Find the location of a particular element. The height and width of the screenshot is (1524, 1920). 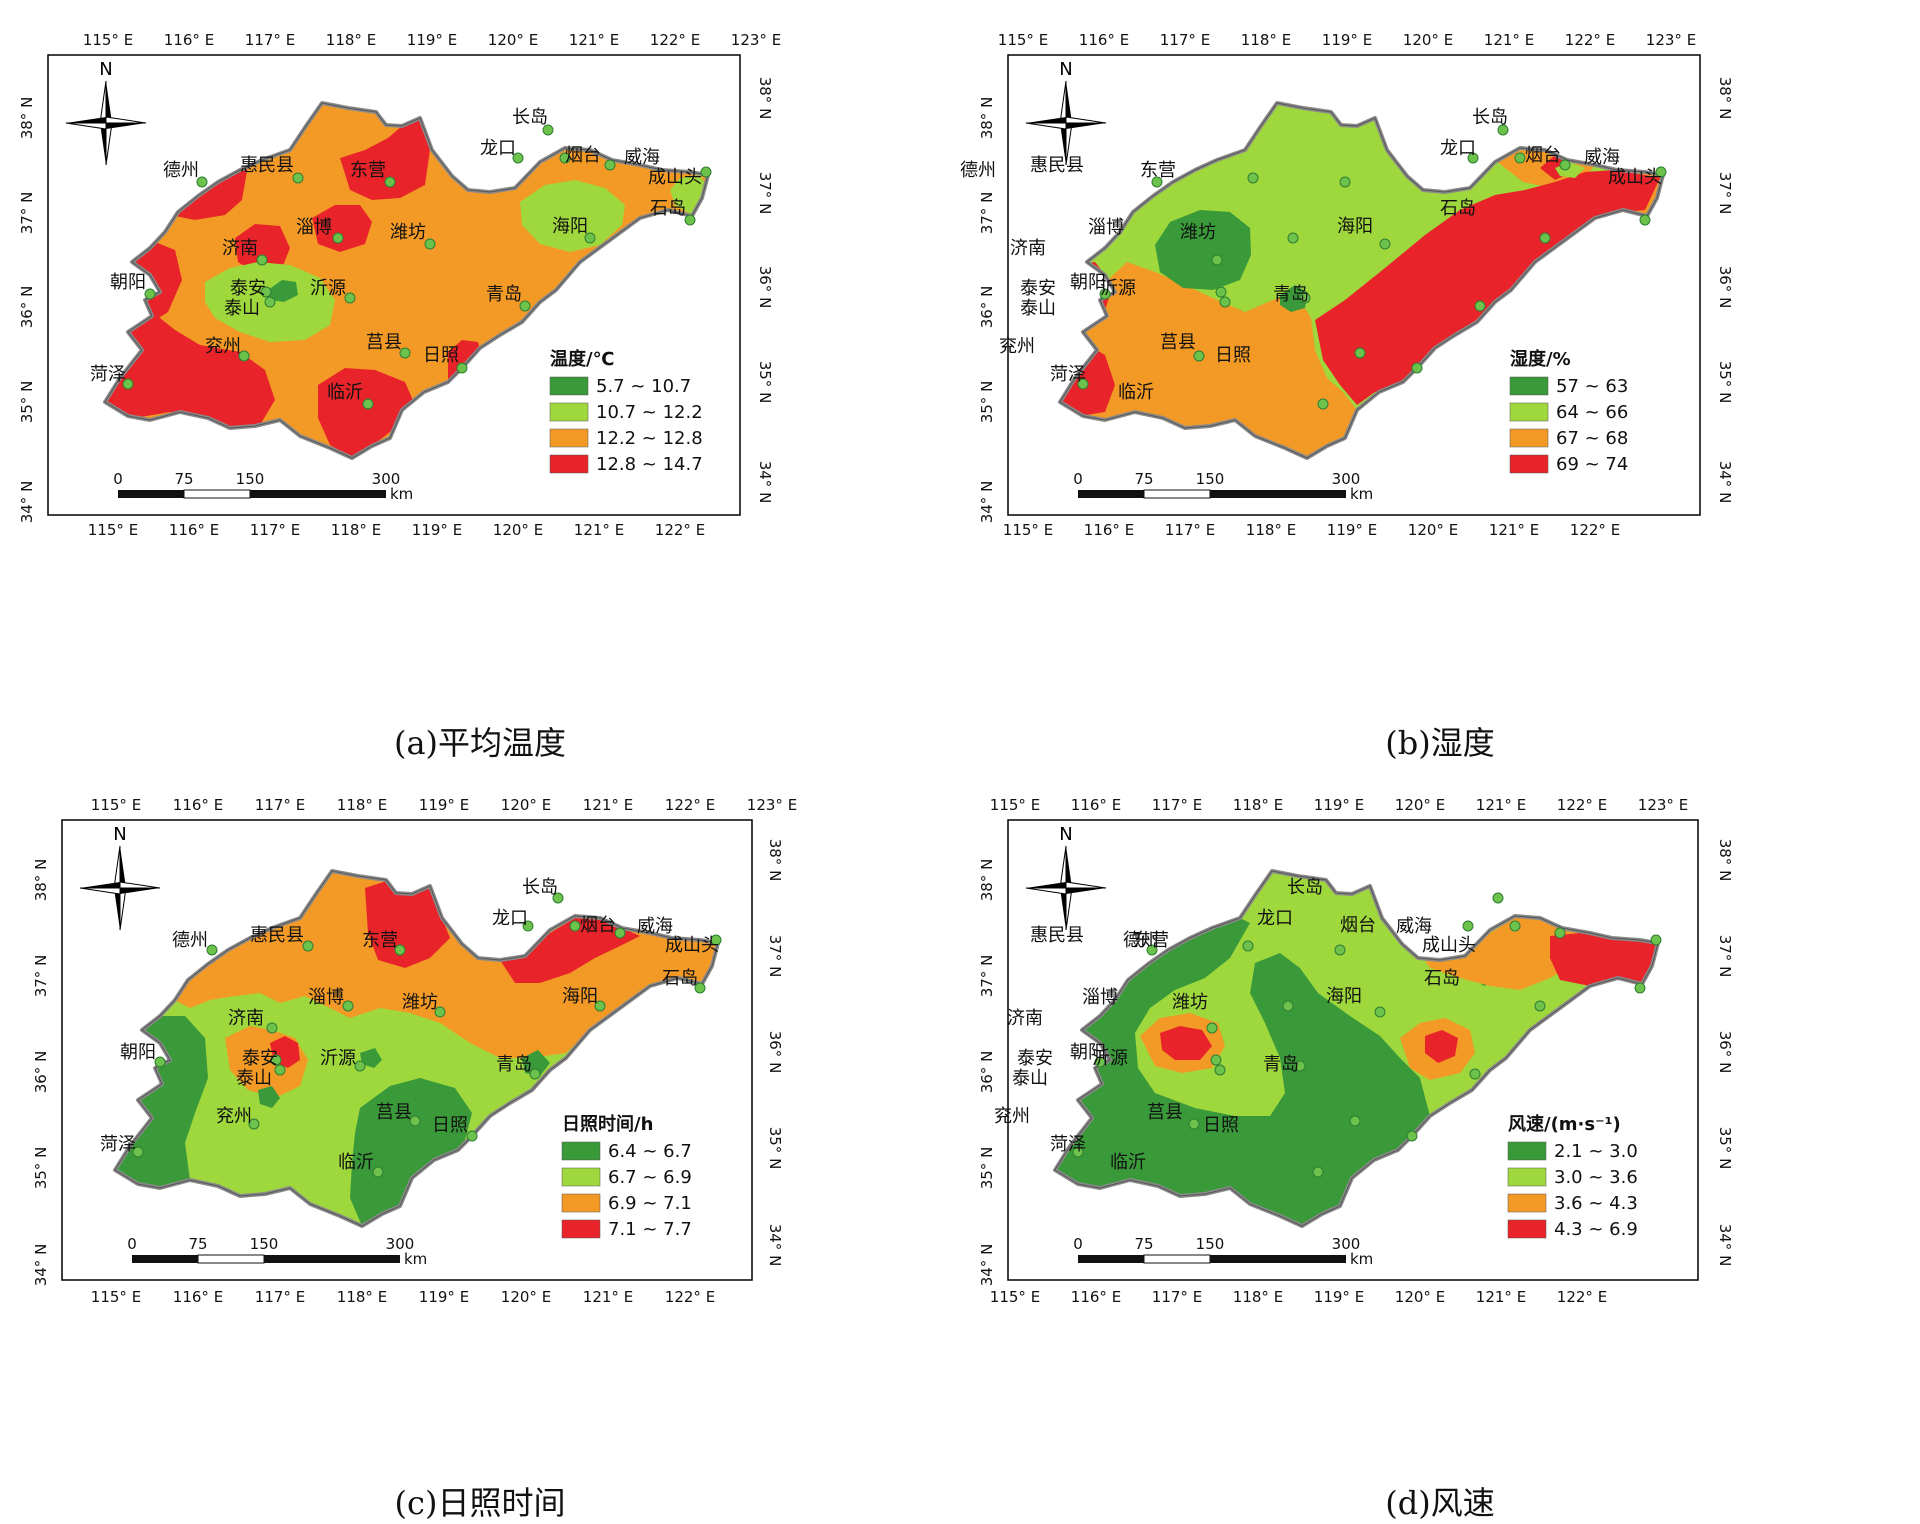

legend-label: 69 ~ 74 is located at coordinates (1592, 464).